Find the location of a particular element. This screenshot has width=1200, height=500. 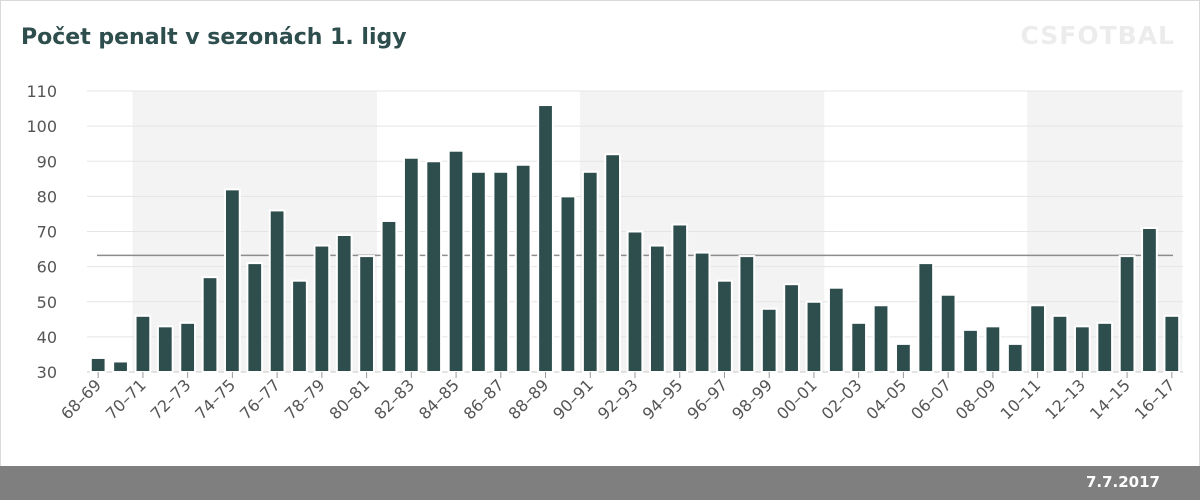

x-tick-label: 06–07 is located at coordinates (931, 399).